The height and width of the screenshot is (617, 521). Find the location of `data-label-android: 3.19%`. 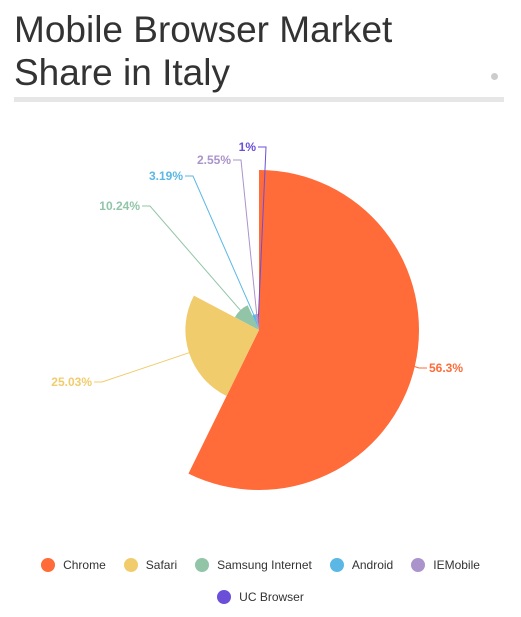

data-label-android: 3.19% is located at coordinates (166, 176).